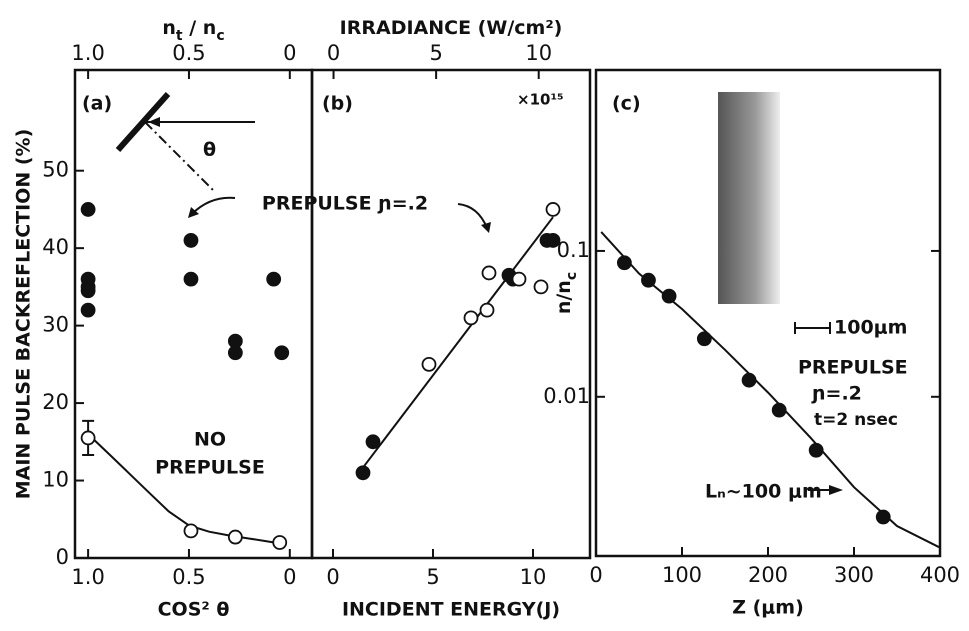  Describe the element at coordinates (763, 492) in the screenshot. I see `annotation: Lₙ~100 μm` at that location.